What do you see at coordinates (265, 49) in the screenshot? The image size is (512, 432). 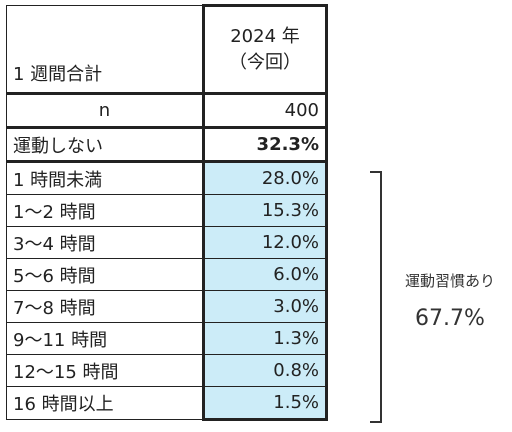 I see `year-header: 2024 年 （今回）` at bounding box center [265, 49].